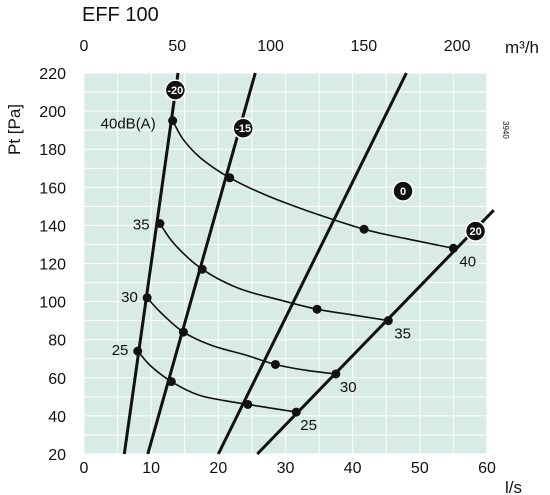 The image size is (550, 495). I want to click on x2-tick-label: 0, so click(84, 46).